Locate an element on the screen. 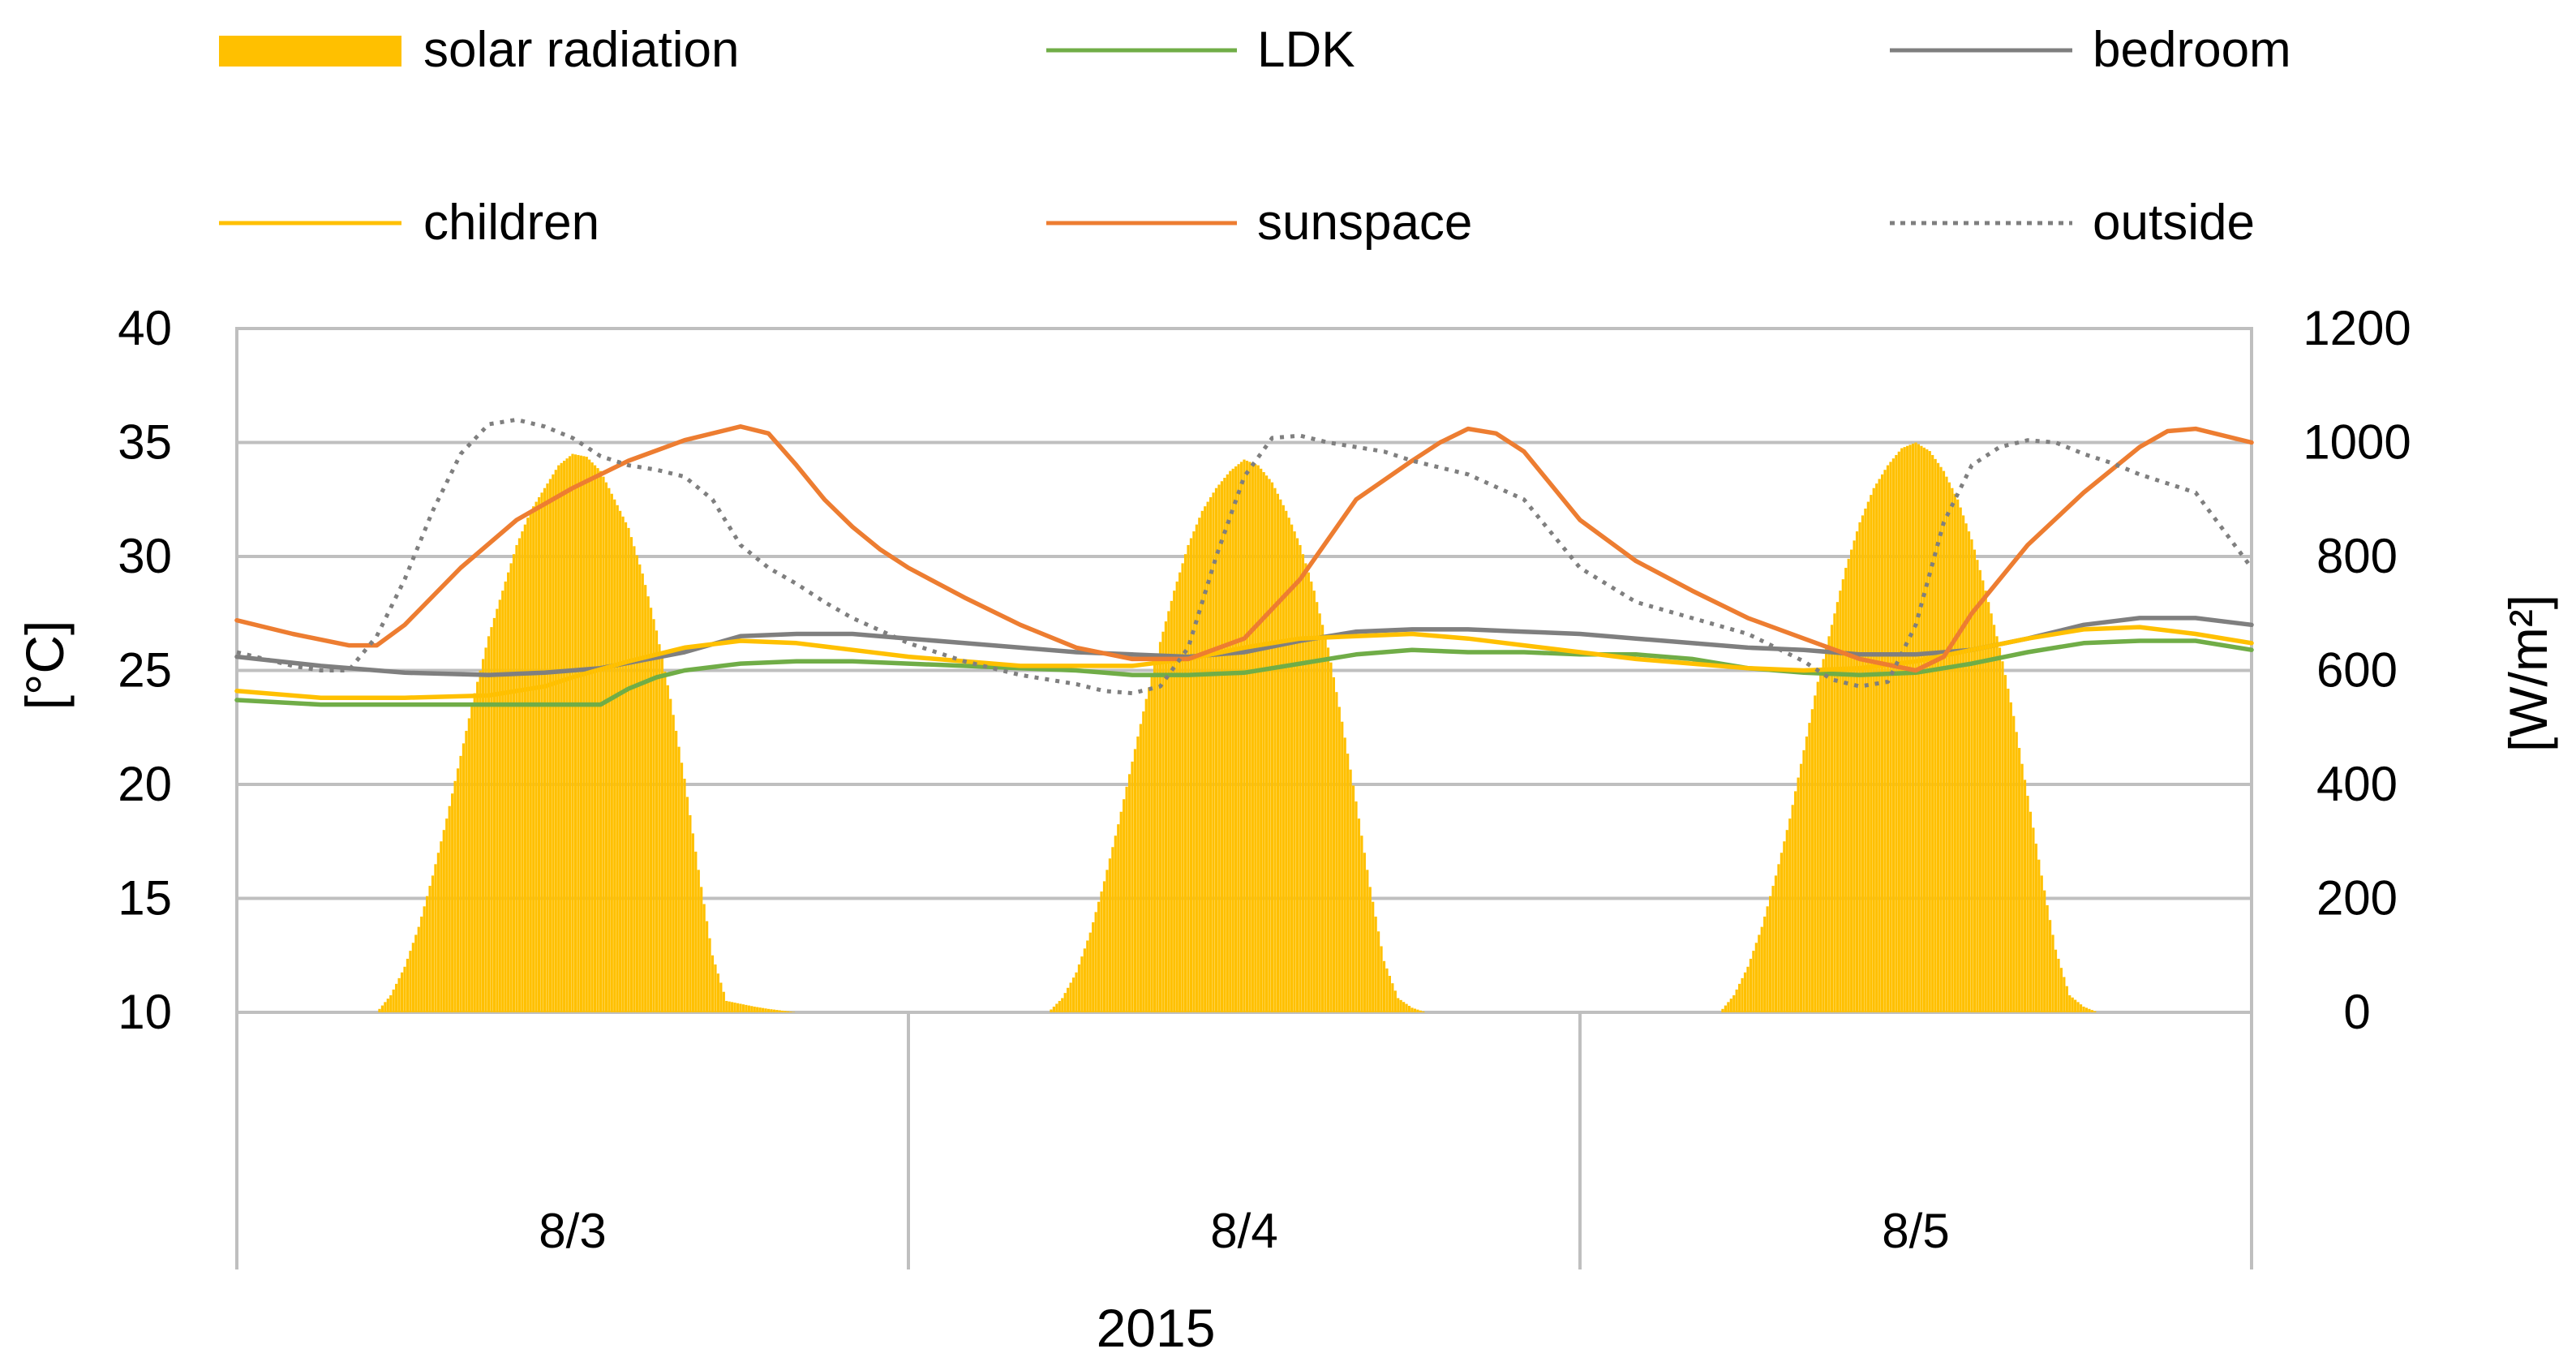 This screenshot has width=2576, height=1366. y-tick-label-right: 1200 is located at coordinates (2357, 328).